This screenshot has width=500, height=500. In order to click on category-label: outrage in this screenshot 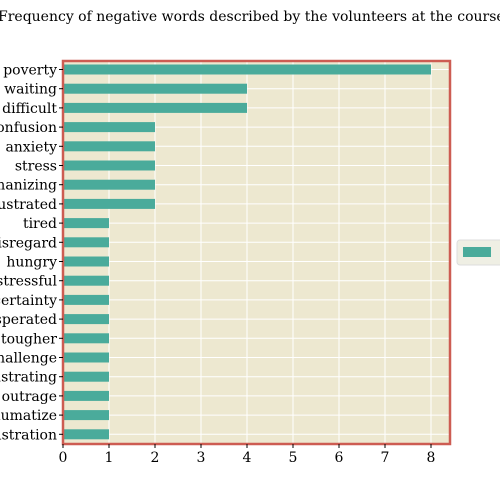, I will do `click(29, 397)`.